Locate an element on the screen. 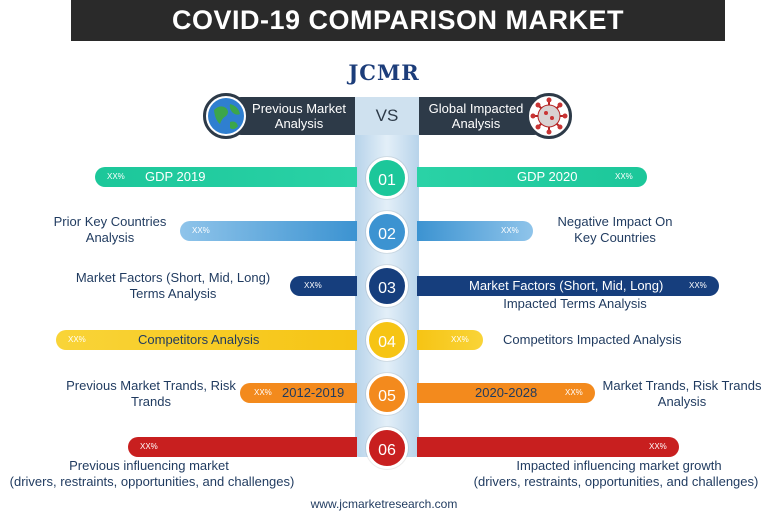 The image size is (768, 514). row-03-right-pct: XX% is located at coordinates (698, 285).